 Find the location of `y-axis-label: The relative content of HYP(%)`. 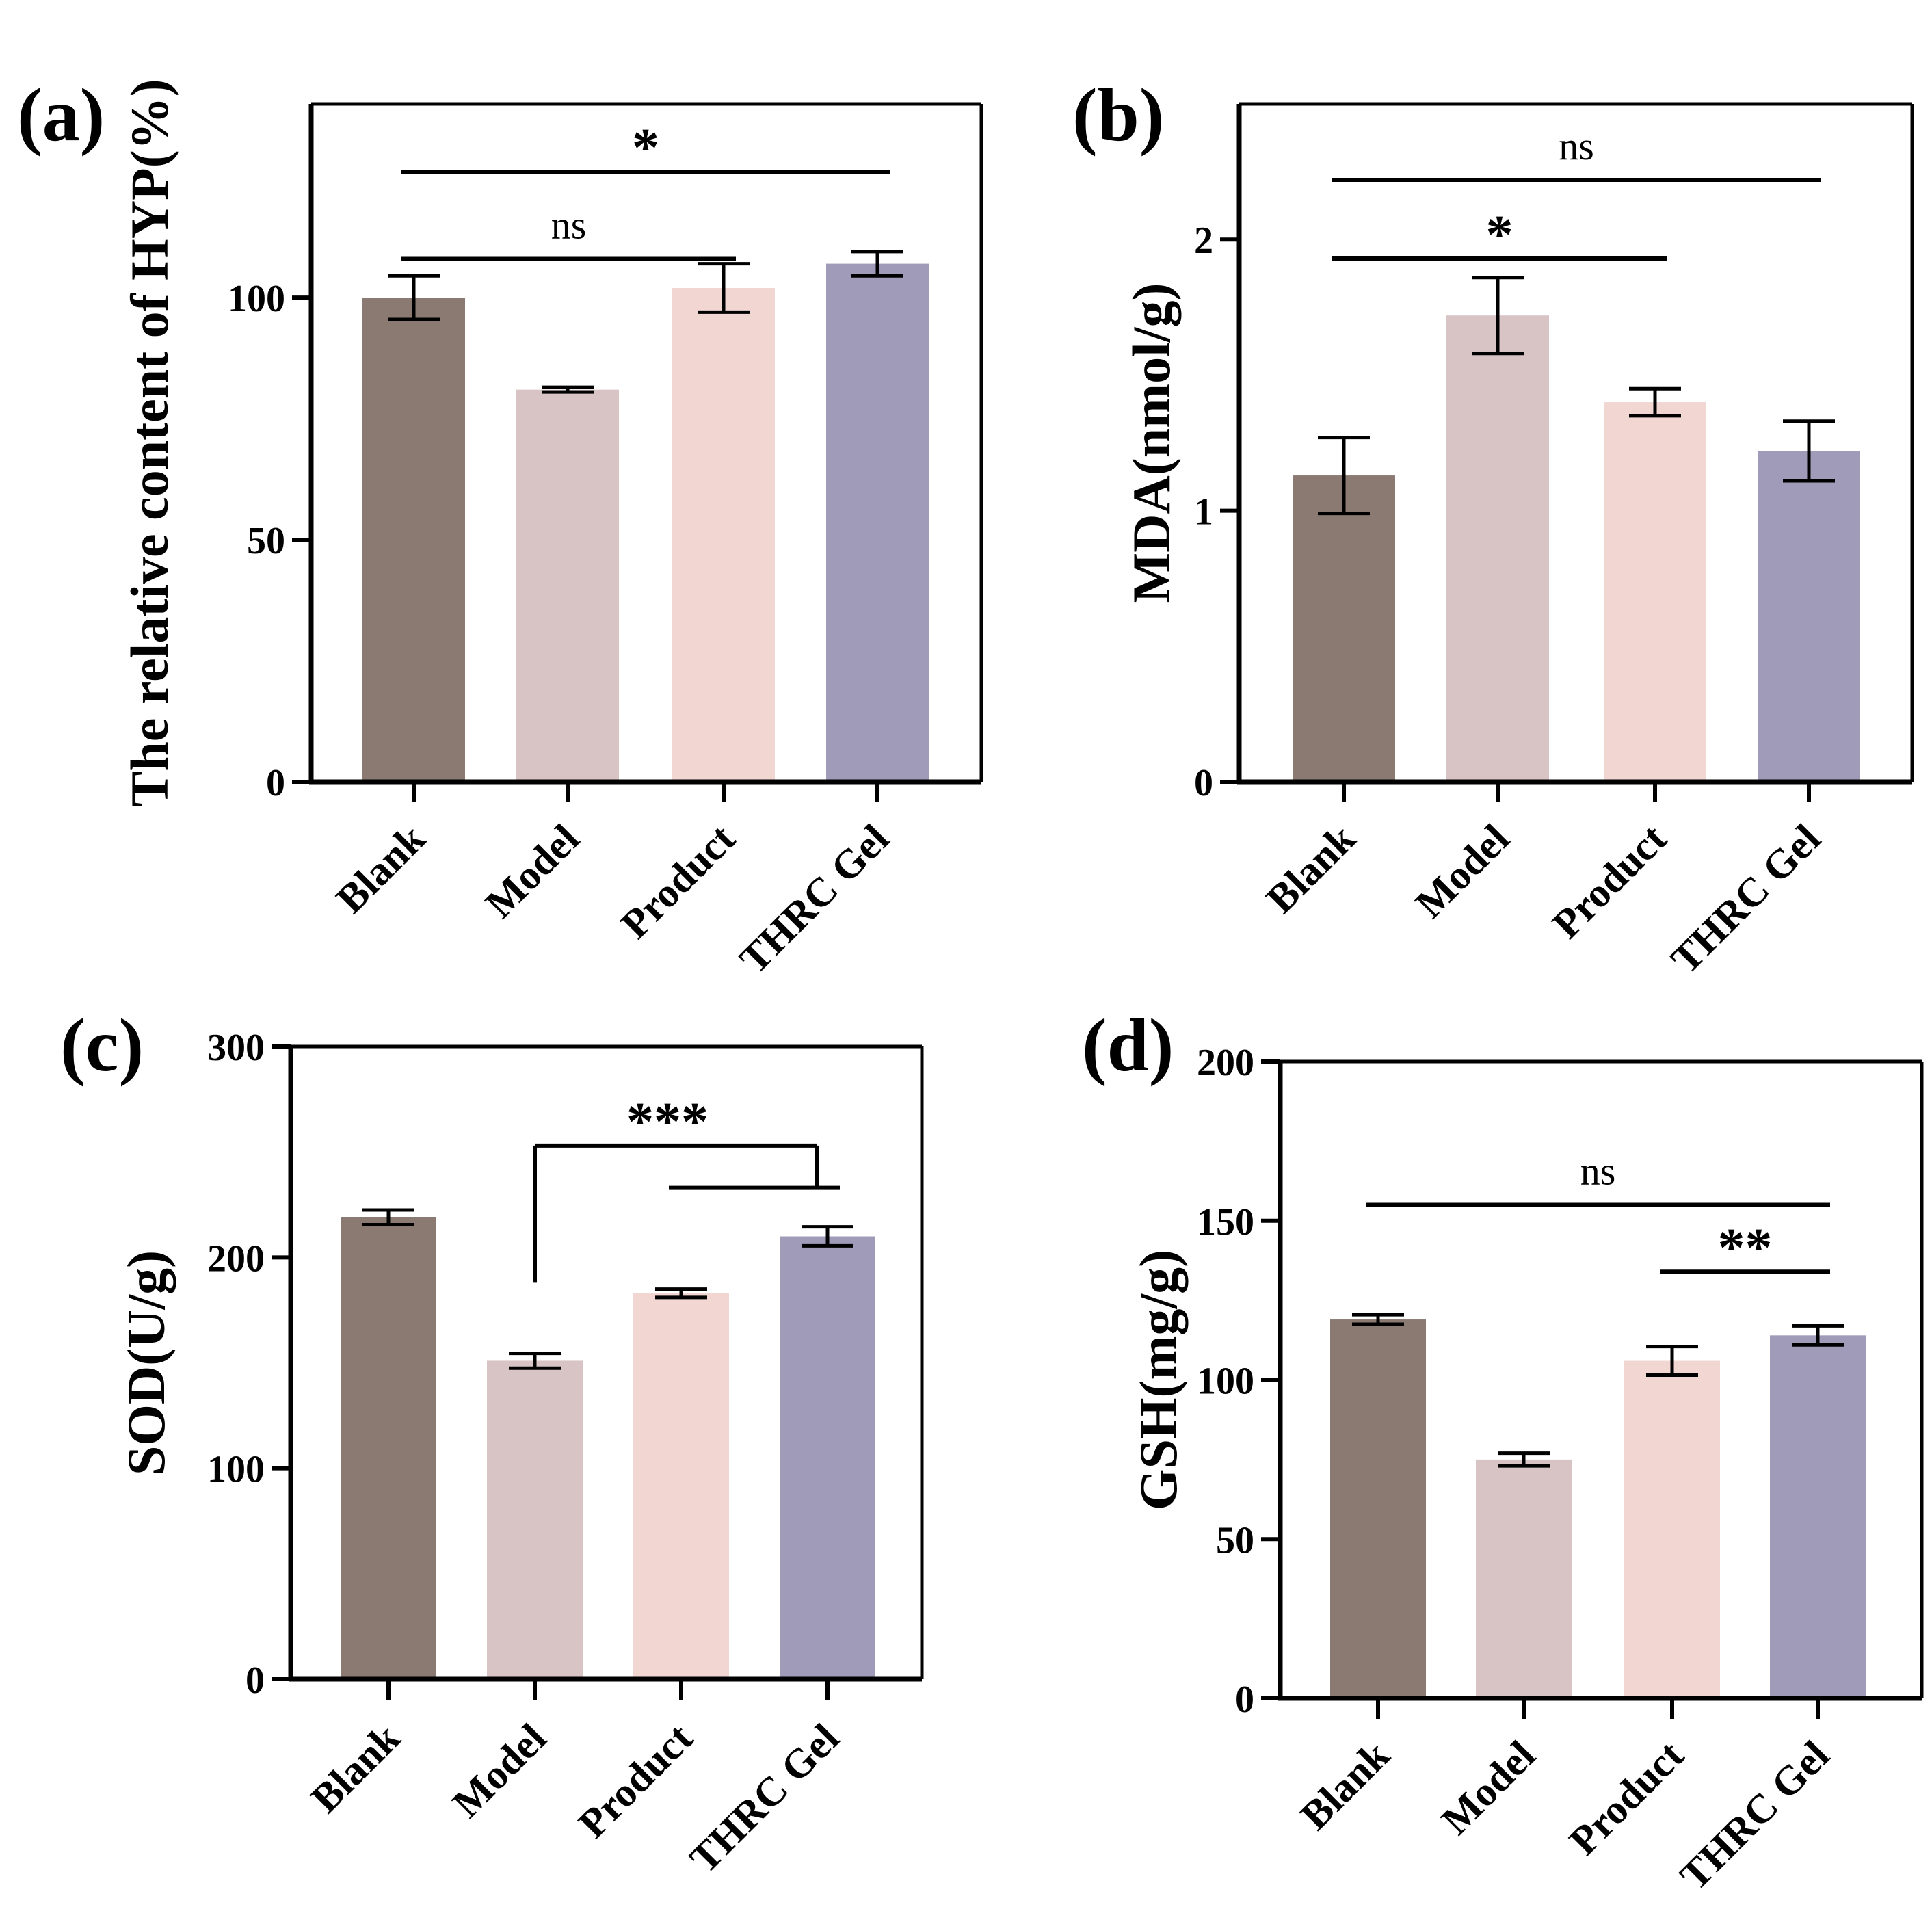

y-axis-label: The relative content of HYP(%) is located at coordinates (149, 442).